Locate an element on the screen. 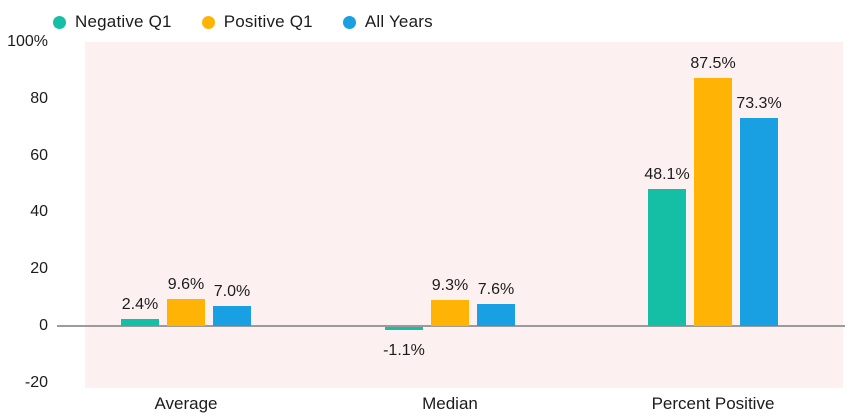 This screenshot has height=417, width=855. bar-value-label: 7.0% is located at coordinates (232, 292).